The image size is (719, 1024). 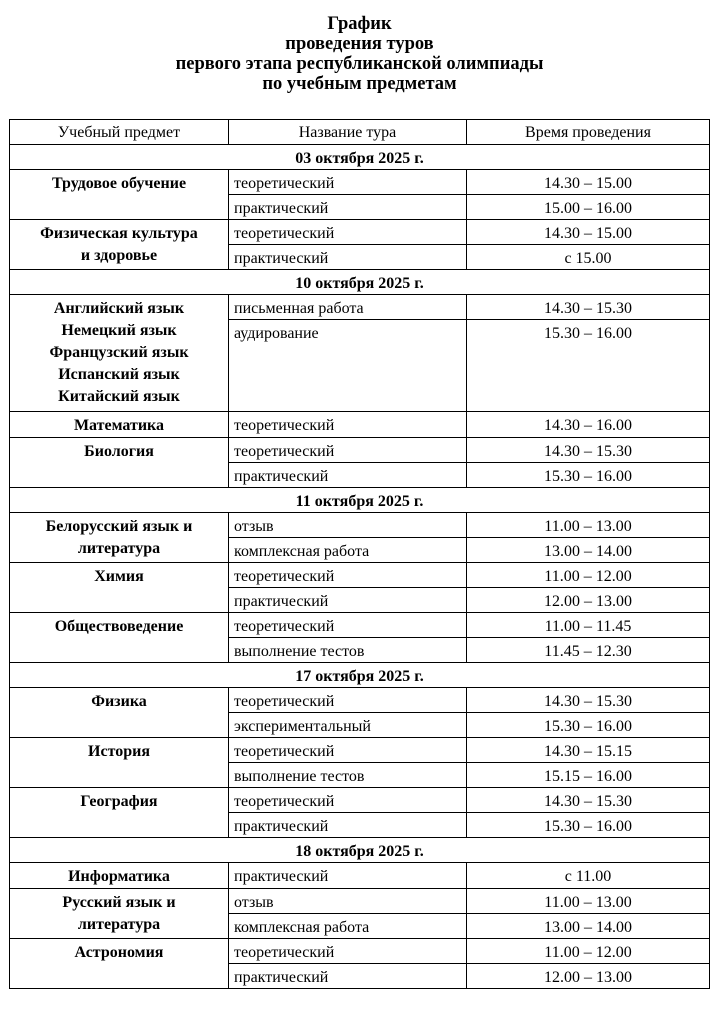 I want to click on table-row: комплексная работа 13.00 – 14.00, so click(x=360, y=550).